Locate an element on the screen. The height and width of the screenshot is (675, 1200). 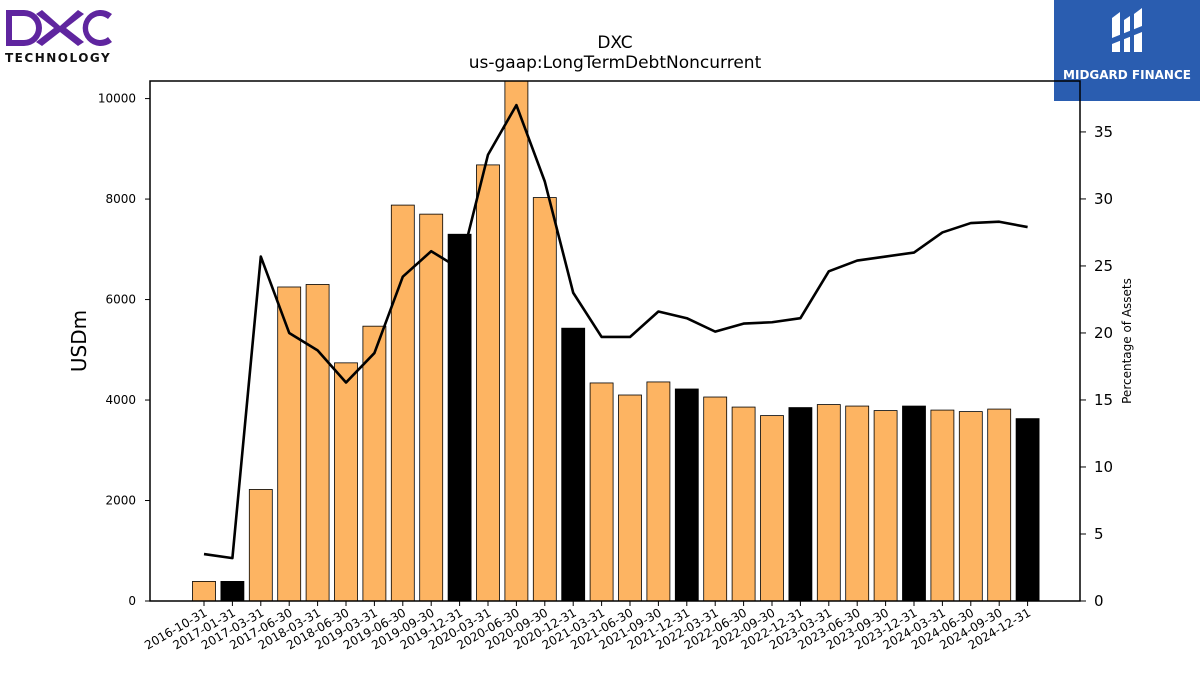
midgard-finance-logo: MIDGARD FINANCE is located at coordinates (1127, 50).